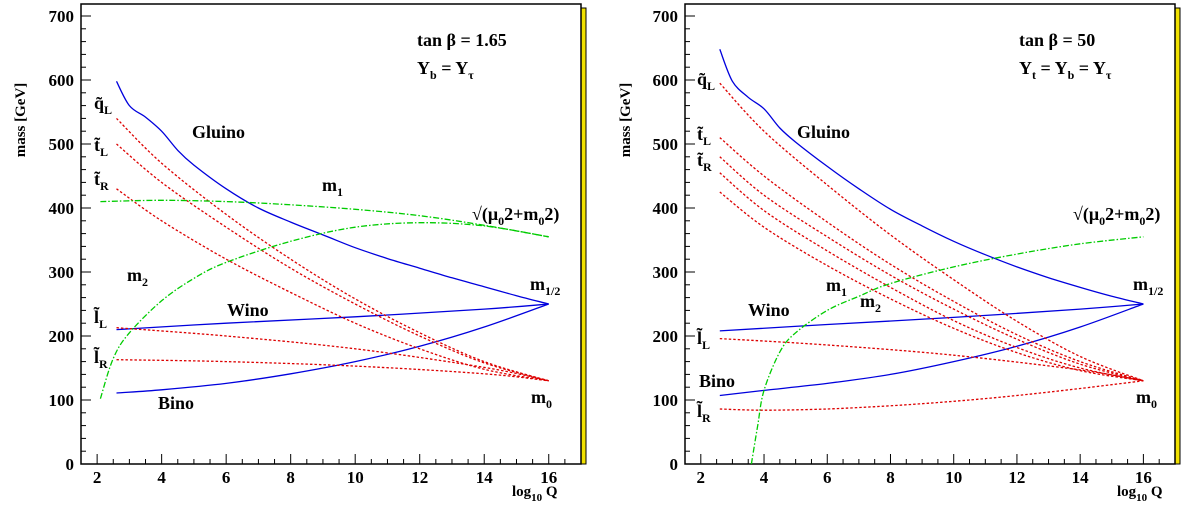 Image resolution: width=1186 pixels, height=507 pixels. What do you see at coordinates (1057, 40) in the screenshot?
I see `tan-beta-annotation: tan β = 50` at bounding box center [1057, 40].